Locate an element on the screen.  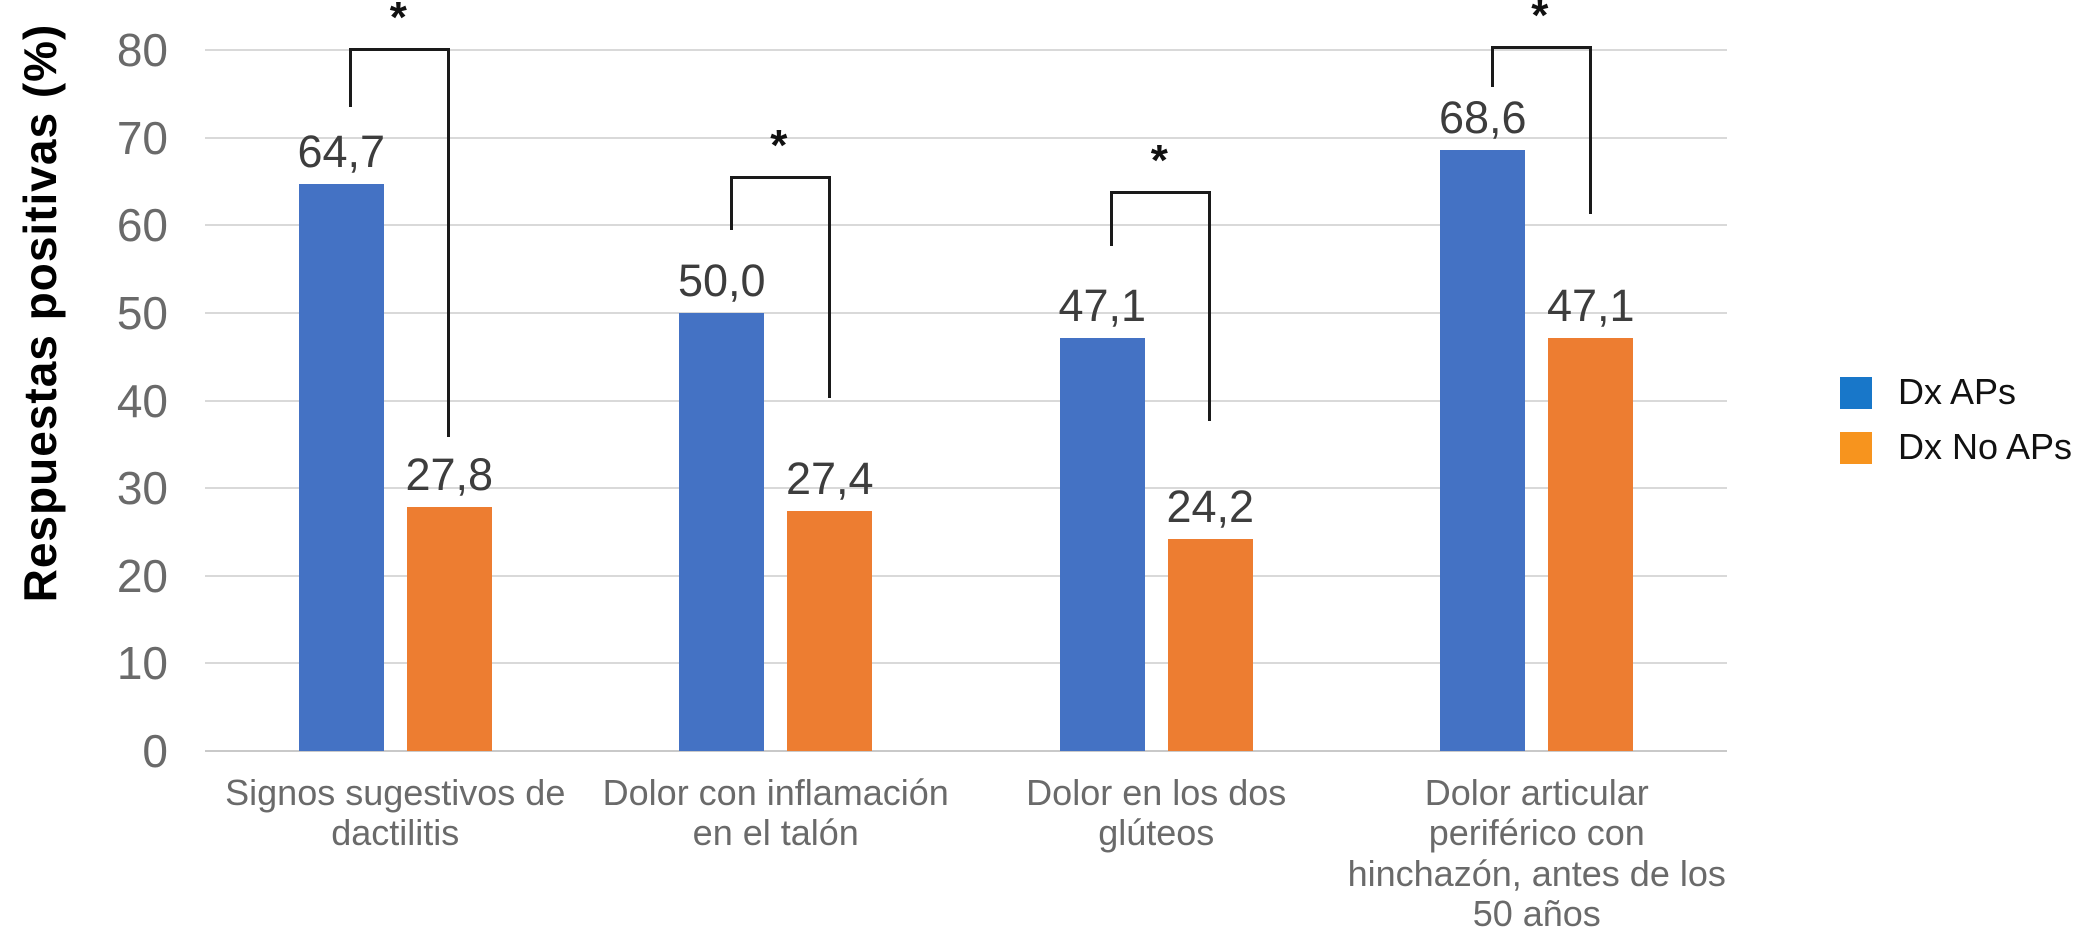
legend-swatch-dx-no-aps is located at coordinates (1856, 448).